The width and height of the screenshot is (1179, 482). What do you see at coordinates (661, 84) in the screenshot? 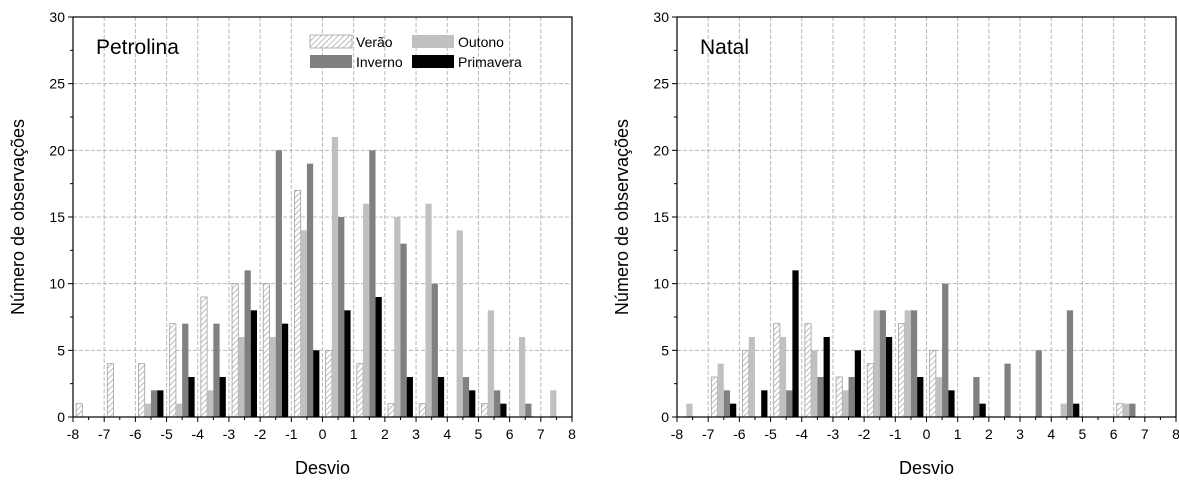
I see `y-tick-label: 25` at bounding box center [661, 84].